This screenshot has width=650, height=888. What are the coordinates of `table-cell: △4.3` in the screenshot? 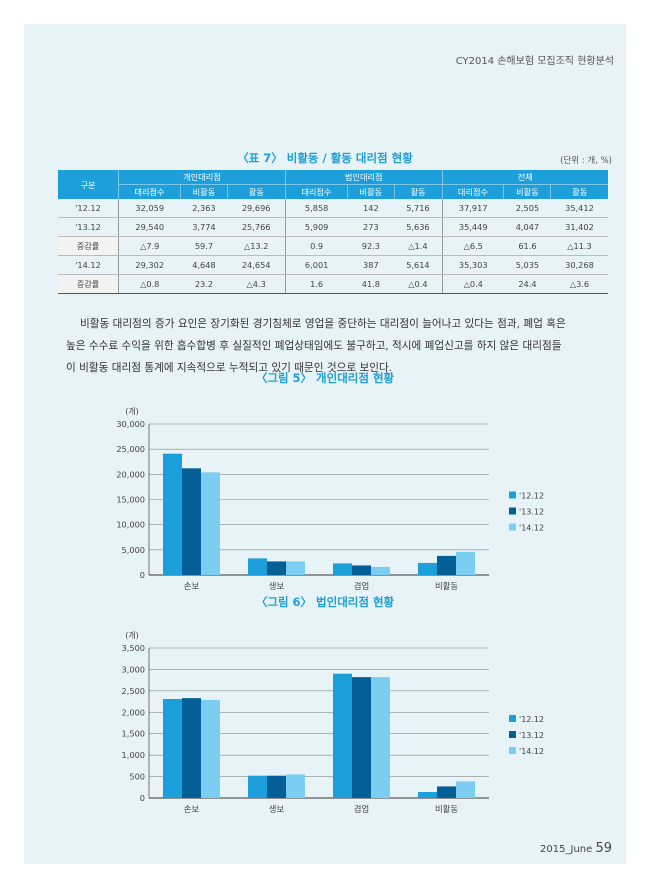 It's located at (256, 284).